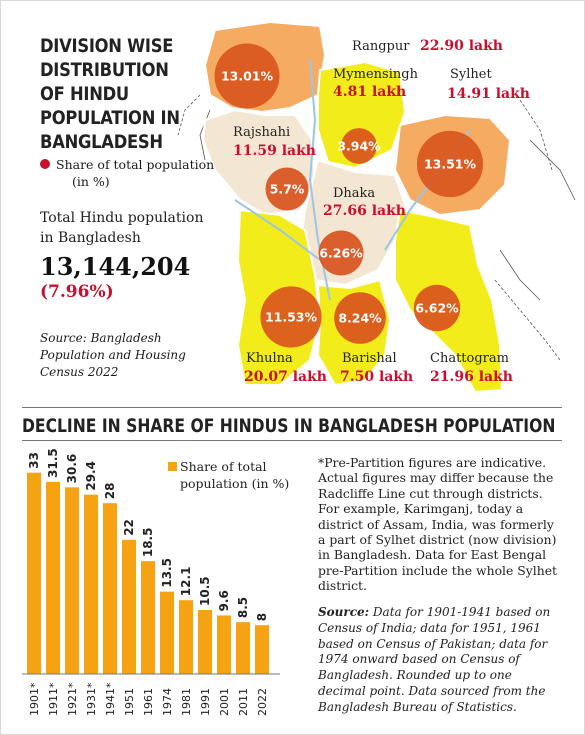 Image resolution: width=585 pixels, height=735 pixels. What do you see at coordinates (370, 92) in the screenshot?
I see `division-pop-mymensingh: 4.81 lakh` at bounding box center [370, 92].